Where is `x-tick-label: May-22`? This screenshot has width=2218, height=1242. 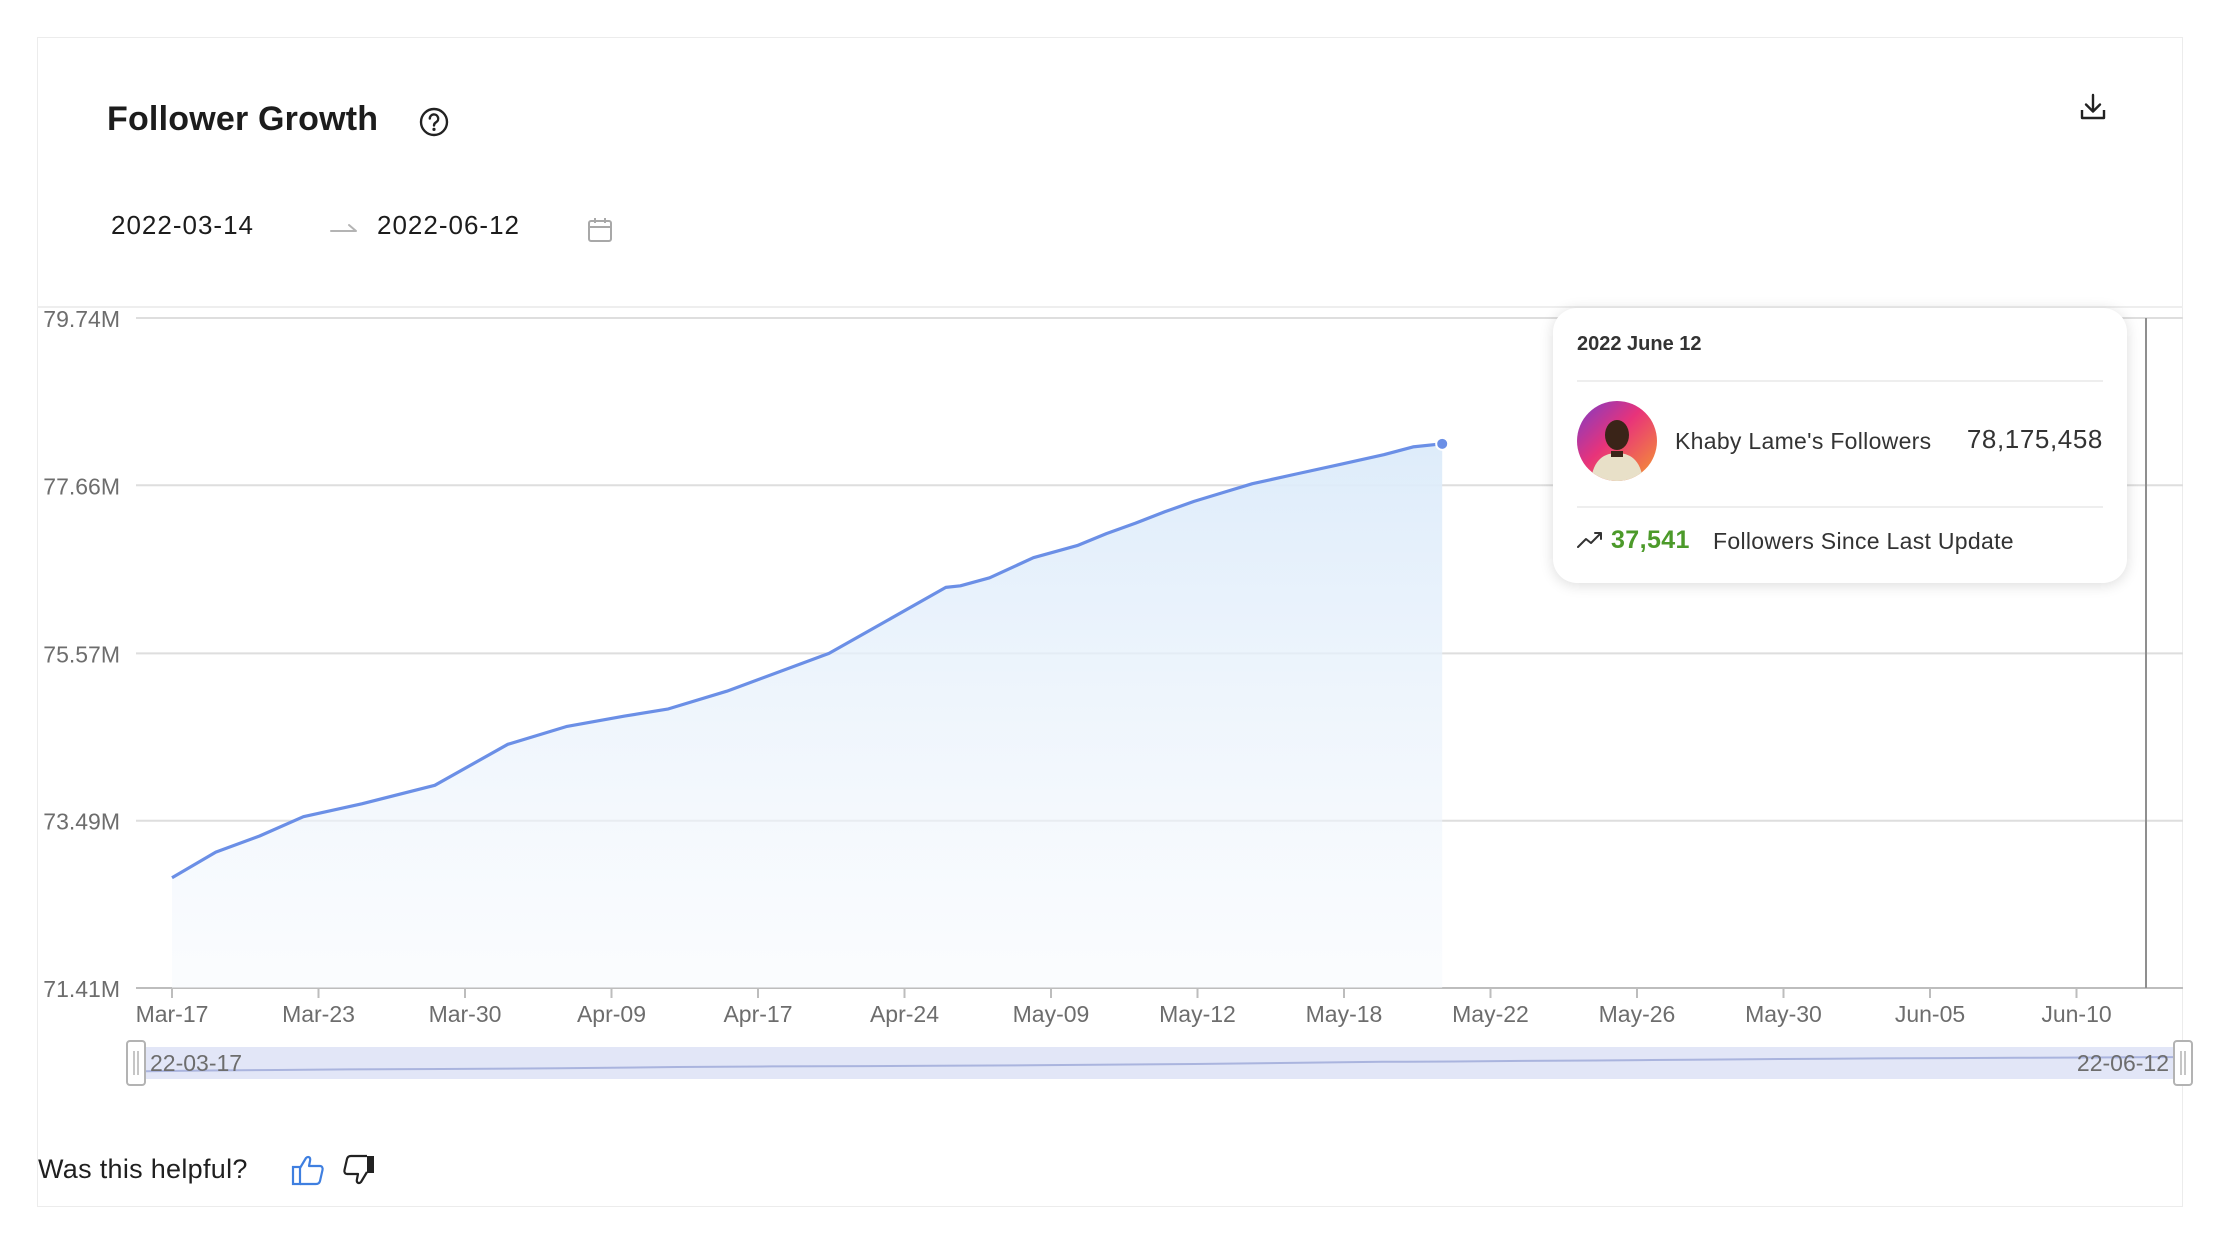
x-tick-label: May-22 is located at coordinates (1490, 1014).